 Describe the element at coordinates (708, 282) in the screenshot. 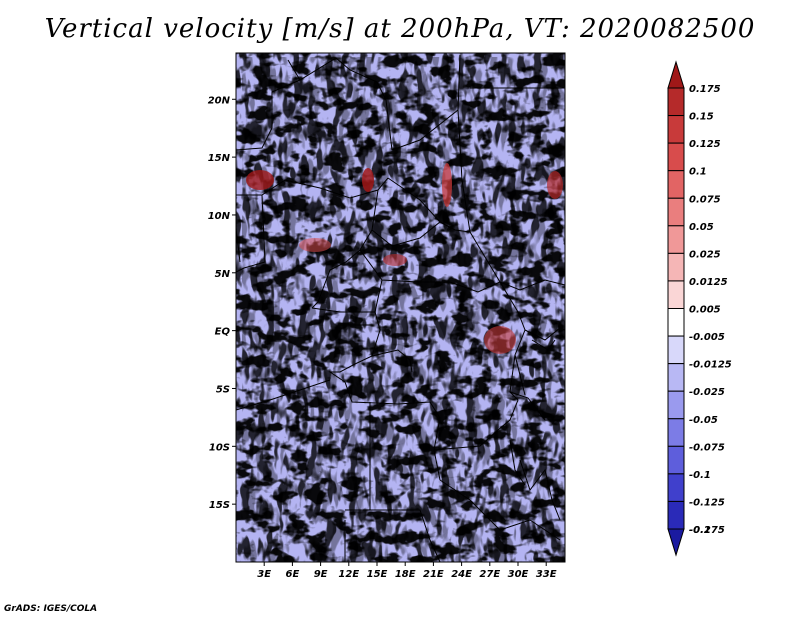

I see `colorbar-label: 0.0125` at that location.